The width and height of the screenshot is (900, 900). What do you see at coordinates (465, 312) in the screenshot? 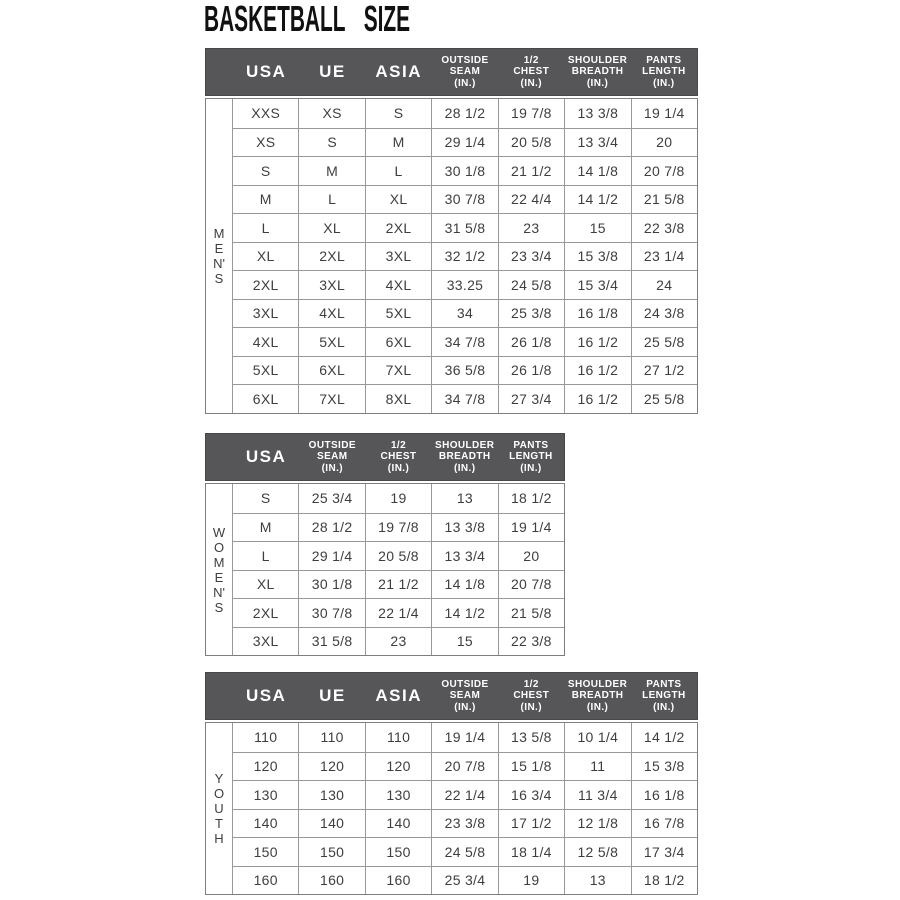
I see `table-row: 3XL 4XL 5XL 34 25 3/8 16 1/8 24 3/8` at bounding box center [465, 312].